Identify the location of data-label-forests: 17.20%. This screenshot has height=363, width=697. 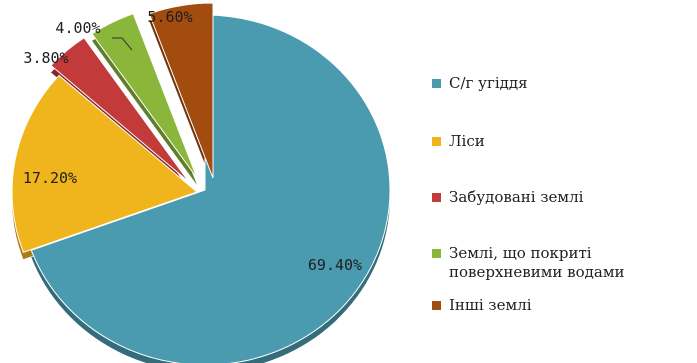
(50, 178).